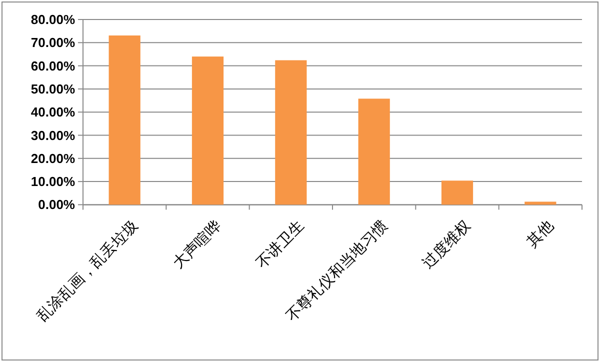 The height and width of the screenshot is (362, 600). Describe the element at coordinates (53, 135) in the screenshot. I see `y-tick-label: 30.00%` at that location.